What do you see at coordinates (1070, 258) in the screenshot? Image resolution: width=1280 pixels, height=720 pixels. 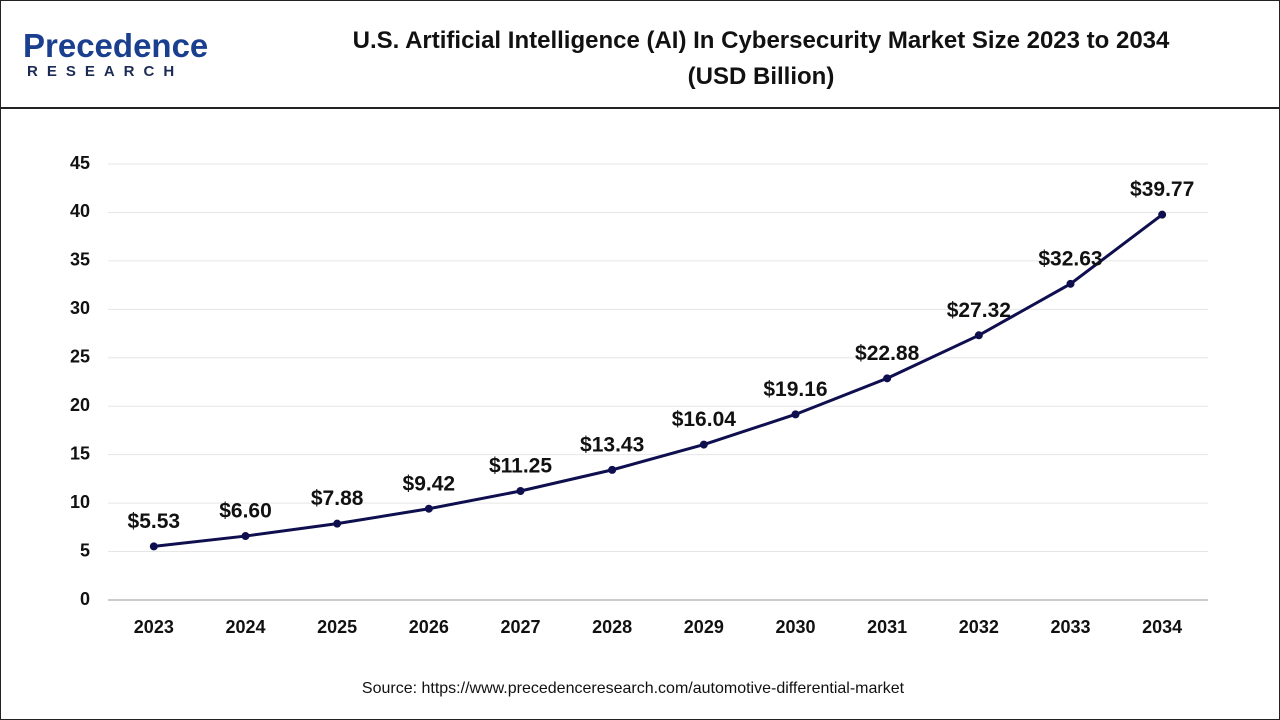 I see `data-label: $32.63` at bounding box center [1070, 258].